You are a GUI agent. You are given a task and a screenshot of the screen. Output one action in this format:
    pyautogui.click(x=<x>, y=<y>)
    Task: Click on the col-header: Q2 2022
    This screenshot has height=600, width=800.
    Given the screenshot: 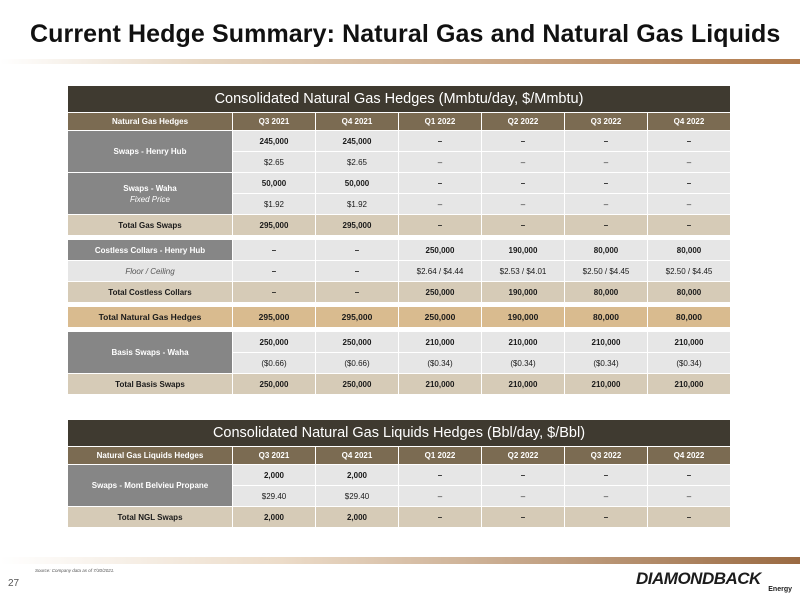 What is the action you would take?
    pyautogui.click(x=523, y=121)
    